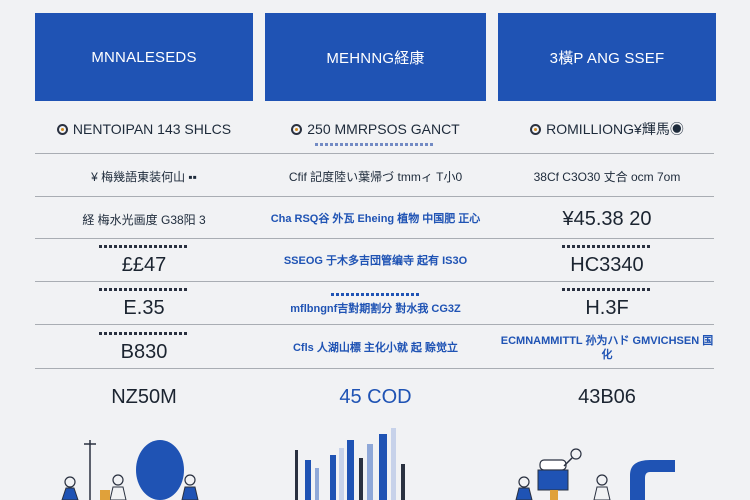 This screenshot has width=750, height=500. I want to click on cell-text: Cfif 記度陸い葉帰づ tmmィ T小0, so click(375, 176).